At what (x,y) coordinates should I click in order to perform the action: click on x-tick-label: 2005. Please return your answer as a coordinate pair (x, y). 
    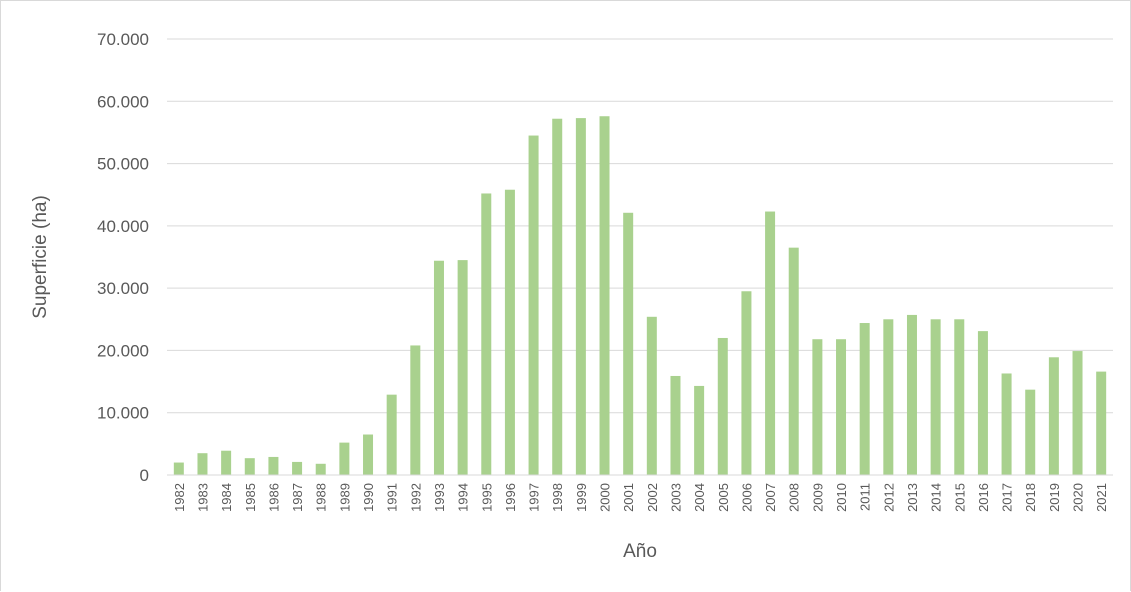
    Looking at the image, I should click on (723, 497).